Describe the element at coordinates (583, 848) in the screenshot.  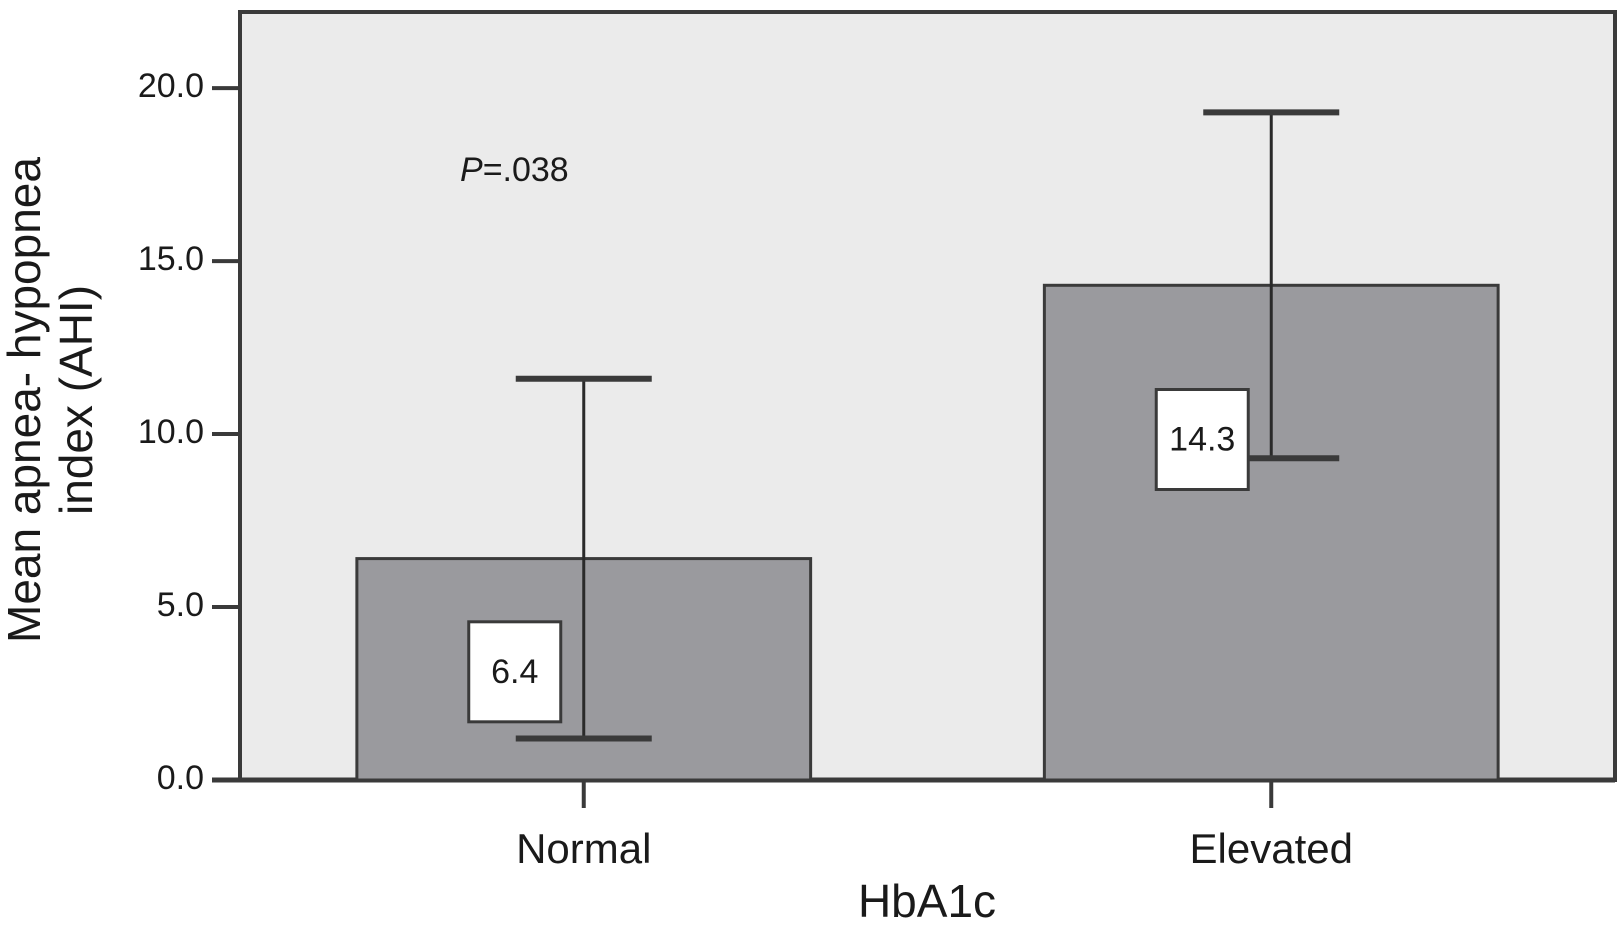
I see `x-tick-label: Normal` at that location.